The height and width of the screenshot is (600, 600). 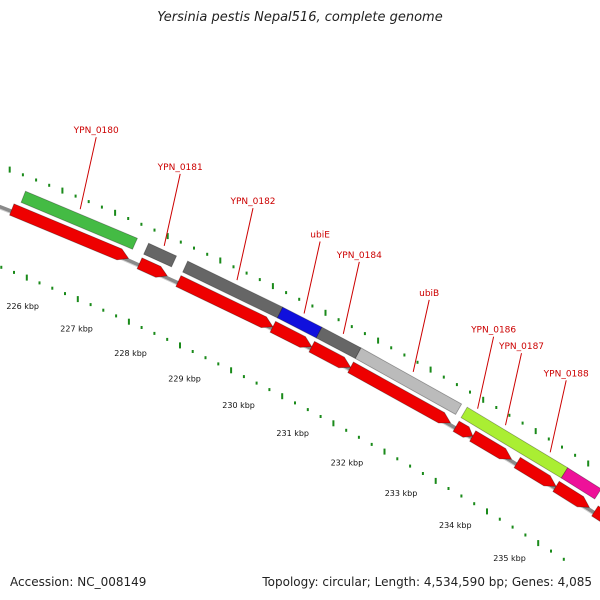 I want to click on gene-label: YPN_0181, so click(x=180, y=168).